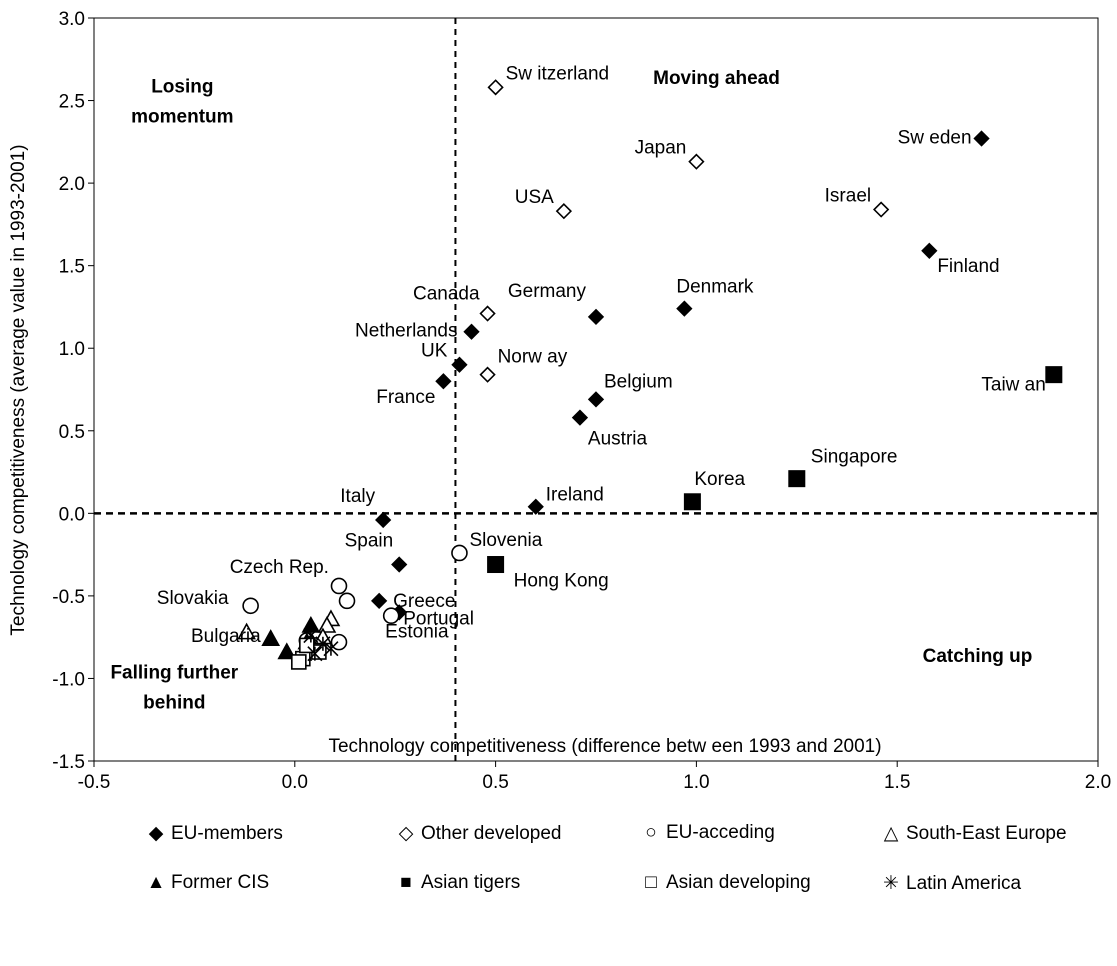 The height and width of the screenshot is (966, 1117). I want to click on point-label: Singapore, so click(854, 457).